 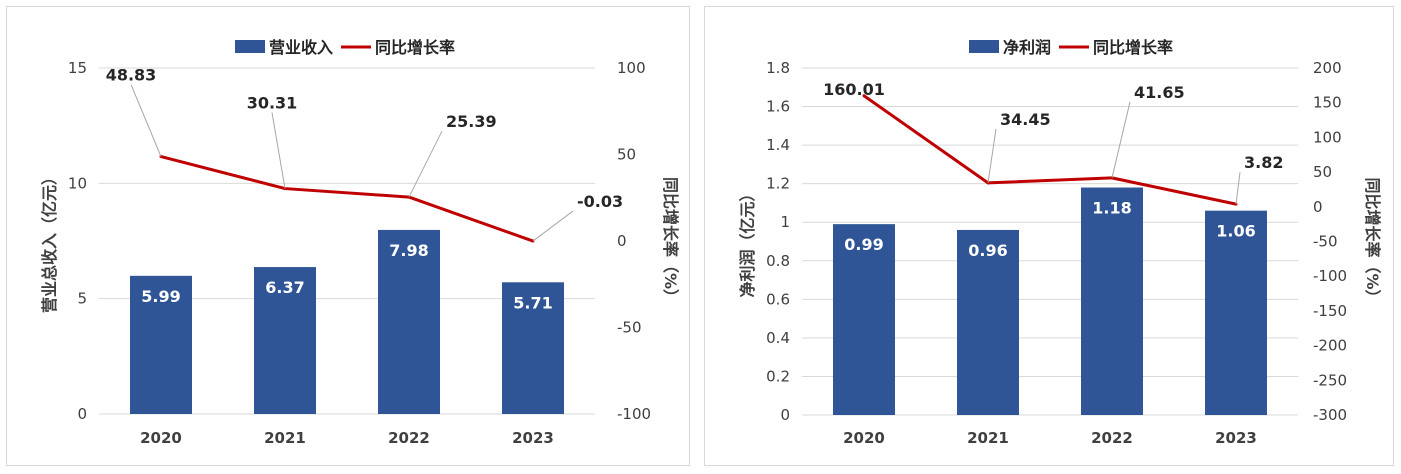 I want to click on y-tick-label: 10, so click(x=77, y=183).